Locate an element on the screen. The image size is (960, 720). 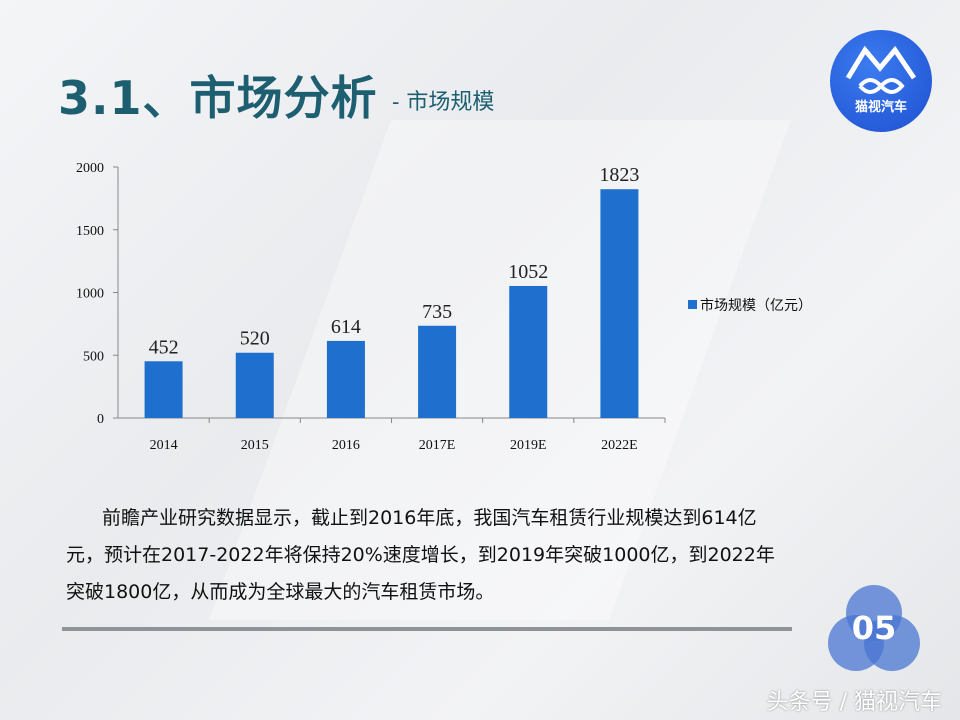
x-tick-label: 2022E is located at coordinates (619, 445).